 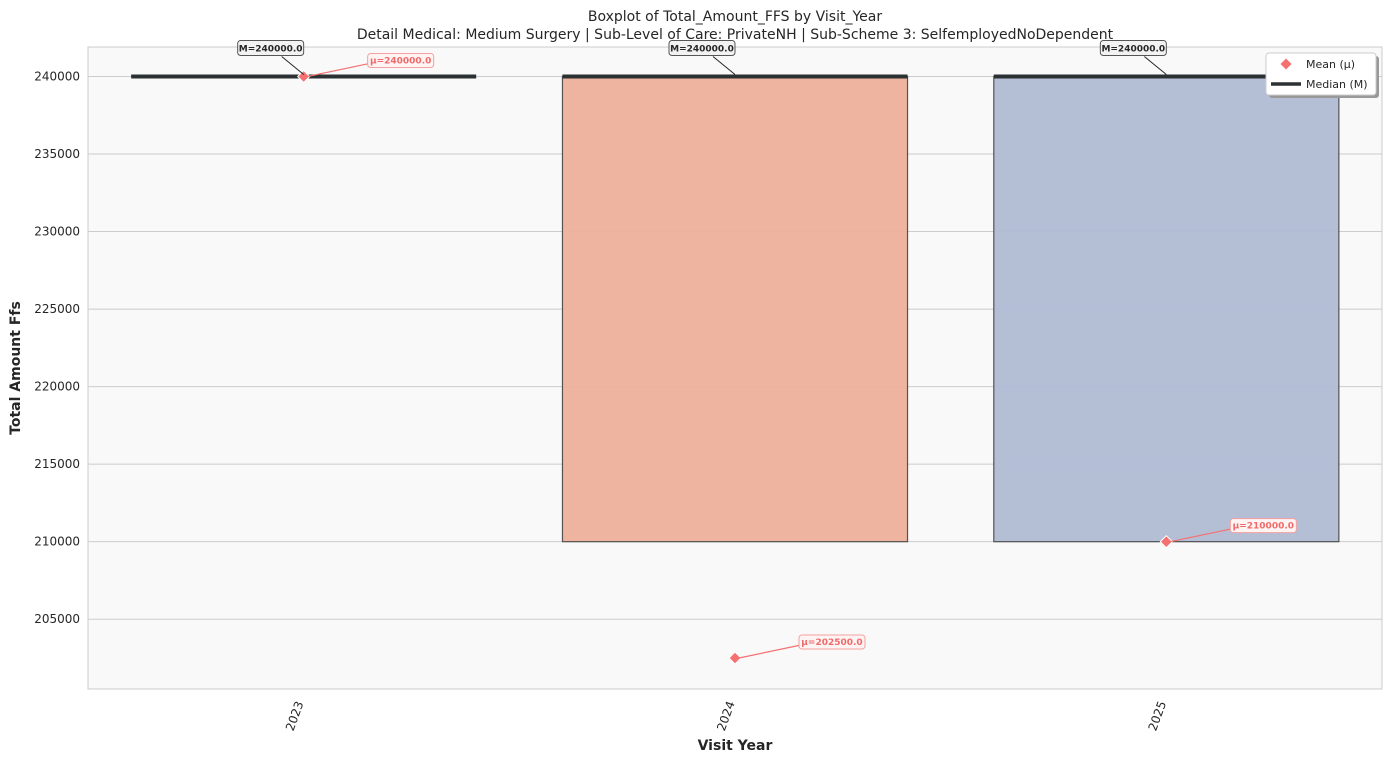 I want to click on legend-label: Mean (μ), so click(x=1330, y=64).